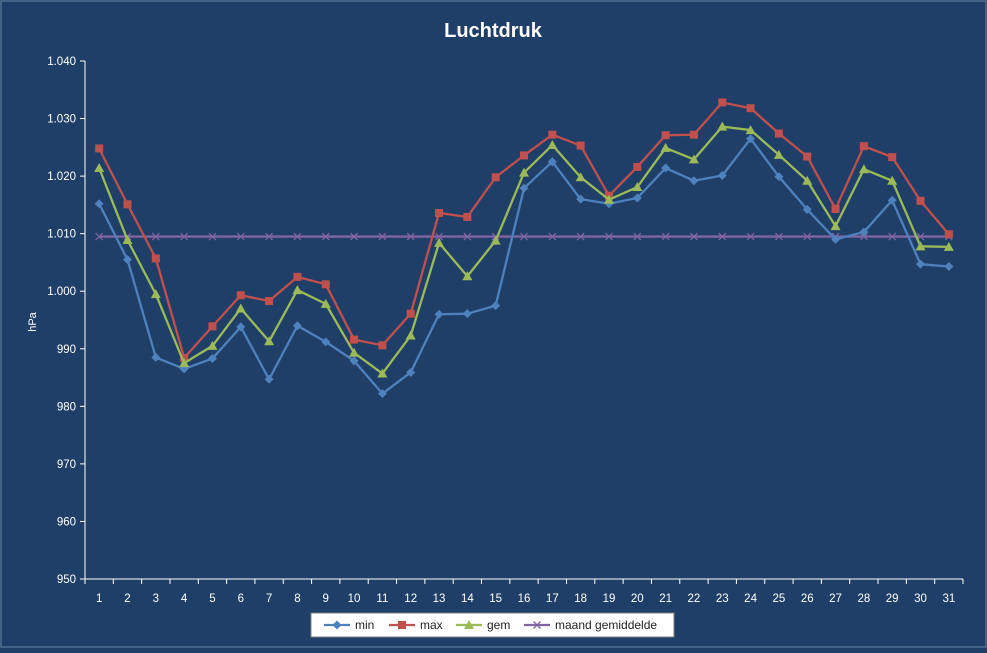 The image size is (987, 653). I want to click on x-tick-label: 3, so click(156, 599).